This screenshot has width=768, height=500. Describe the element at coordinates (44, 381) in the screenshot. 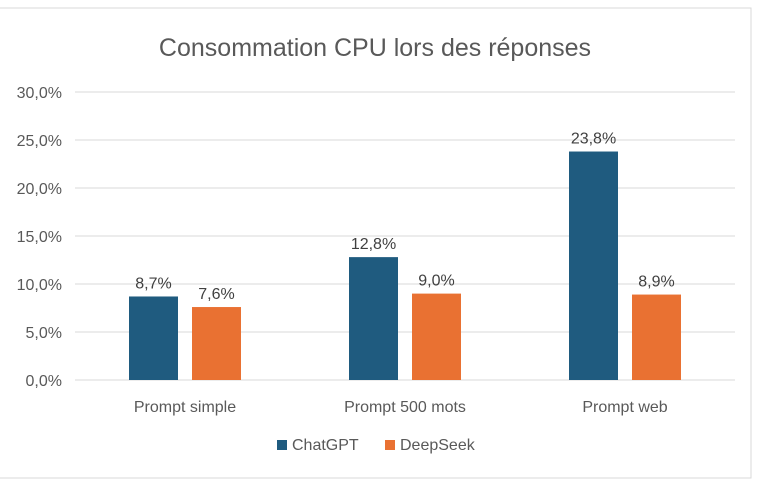

I see `y-tick-label: 0,0%` at that location.